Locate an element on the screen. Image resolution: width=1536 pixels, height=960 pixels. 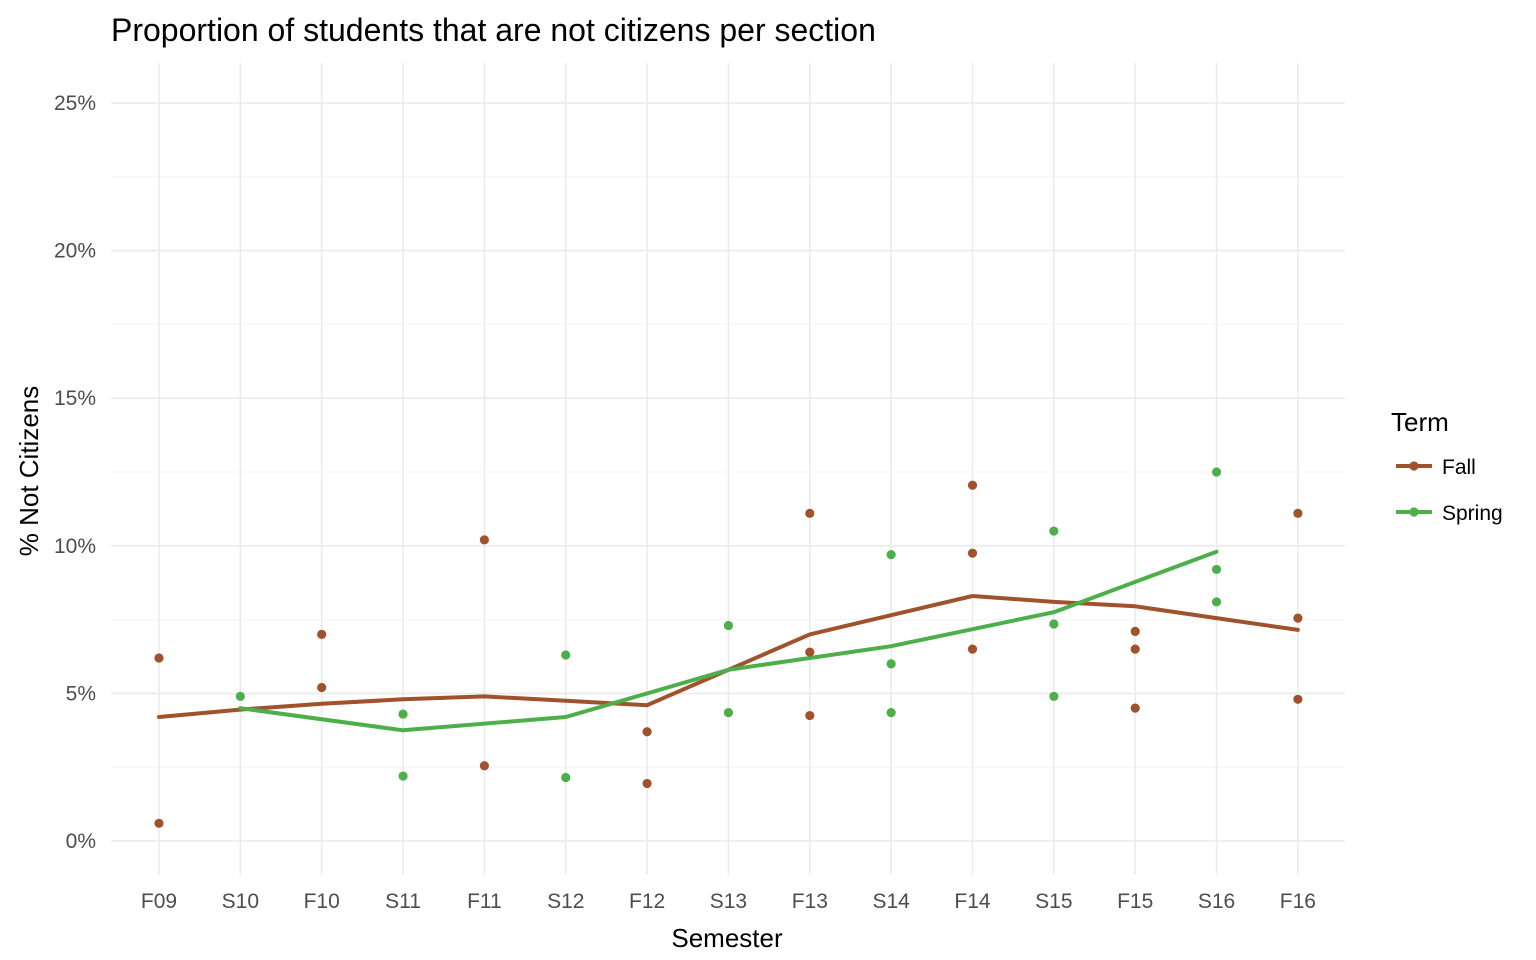
y-tick-label: 25% is located at coordinates (75, 103).